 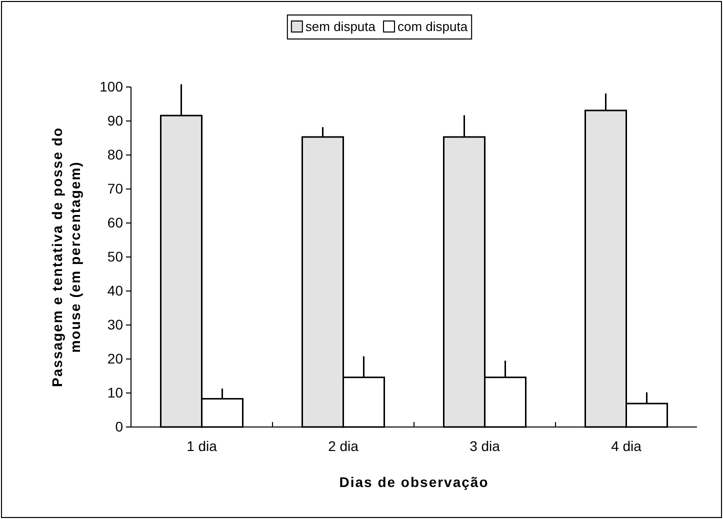 What do you see at coordinates (115, 120) in the screenshot?
I see `y-tick-label: 90` at bounding box center [115, 120].